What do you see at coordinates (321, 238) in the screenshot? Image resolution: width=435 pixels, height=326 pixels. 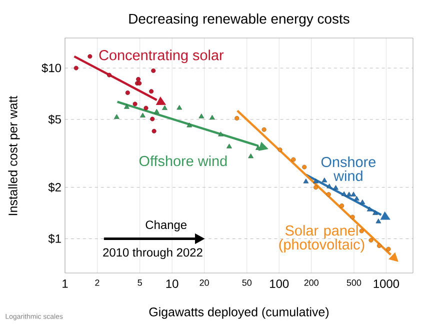 I see `series-label: Solar panel (photovoltaic)` at bounding box center [321, 238].